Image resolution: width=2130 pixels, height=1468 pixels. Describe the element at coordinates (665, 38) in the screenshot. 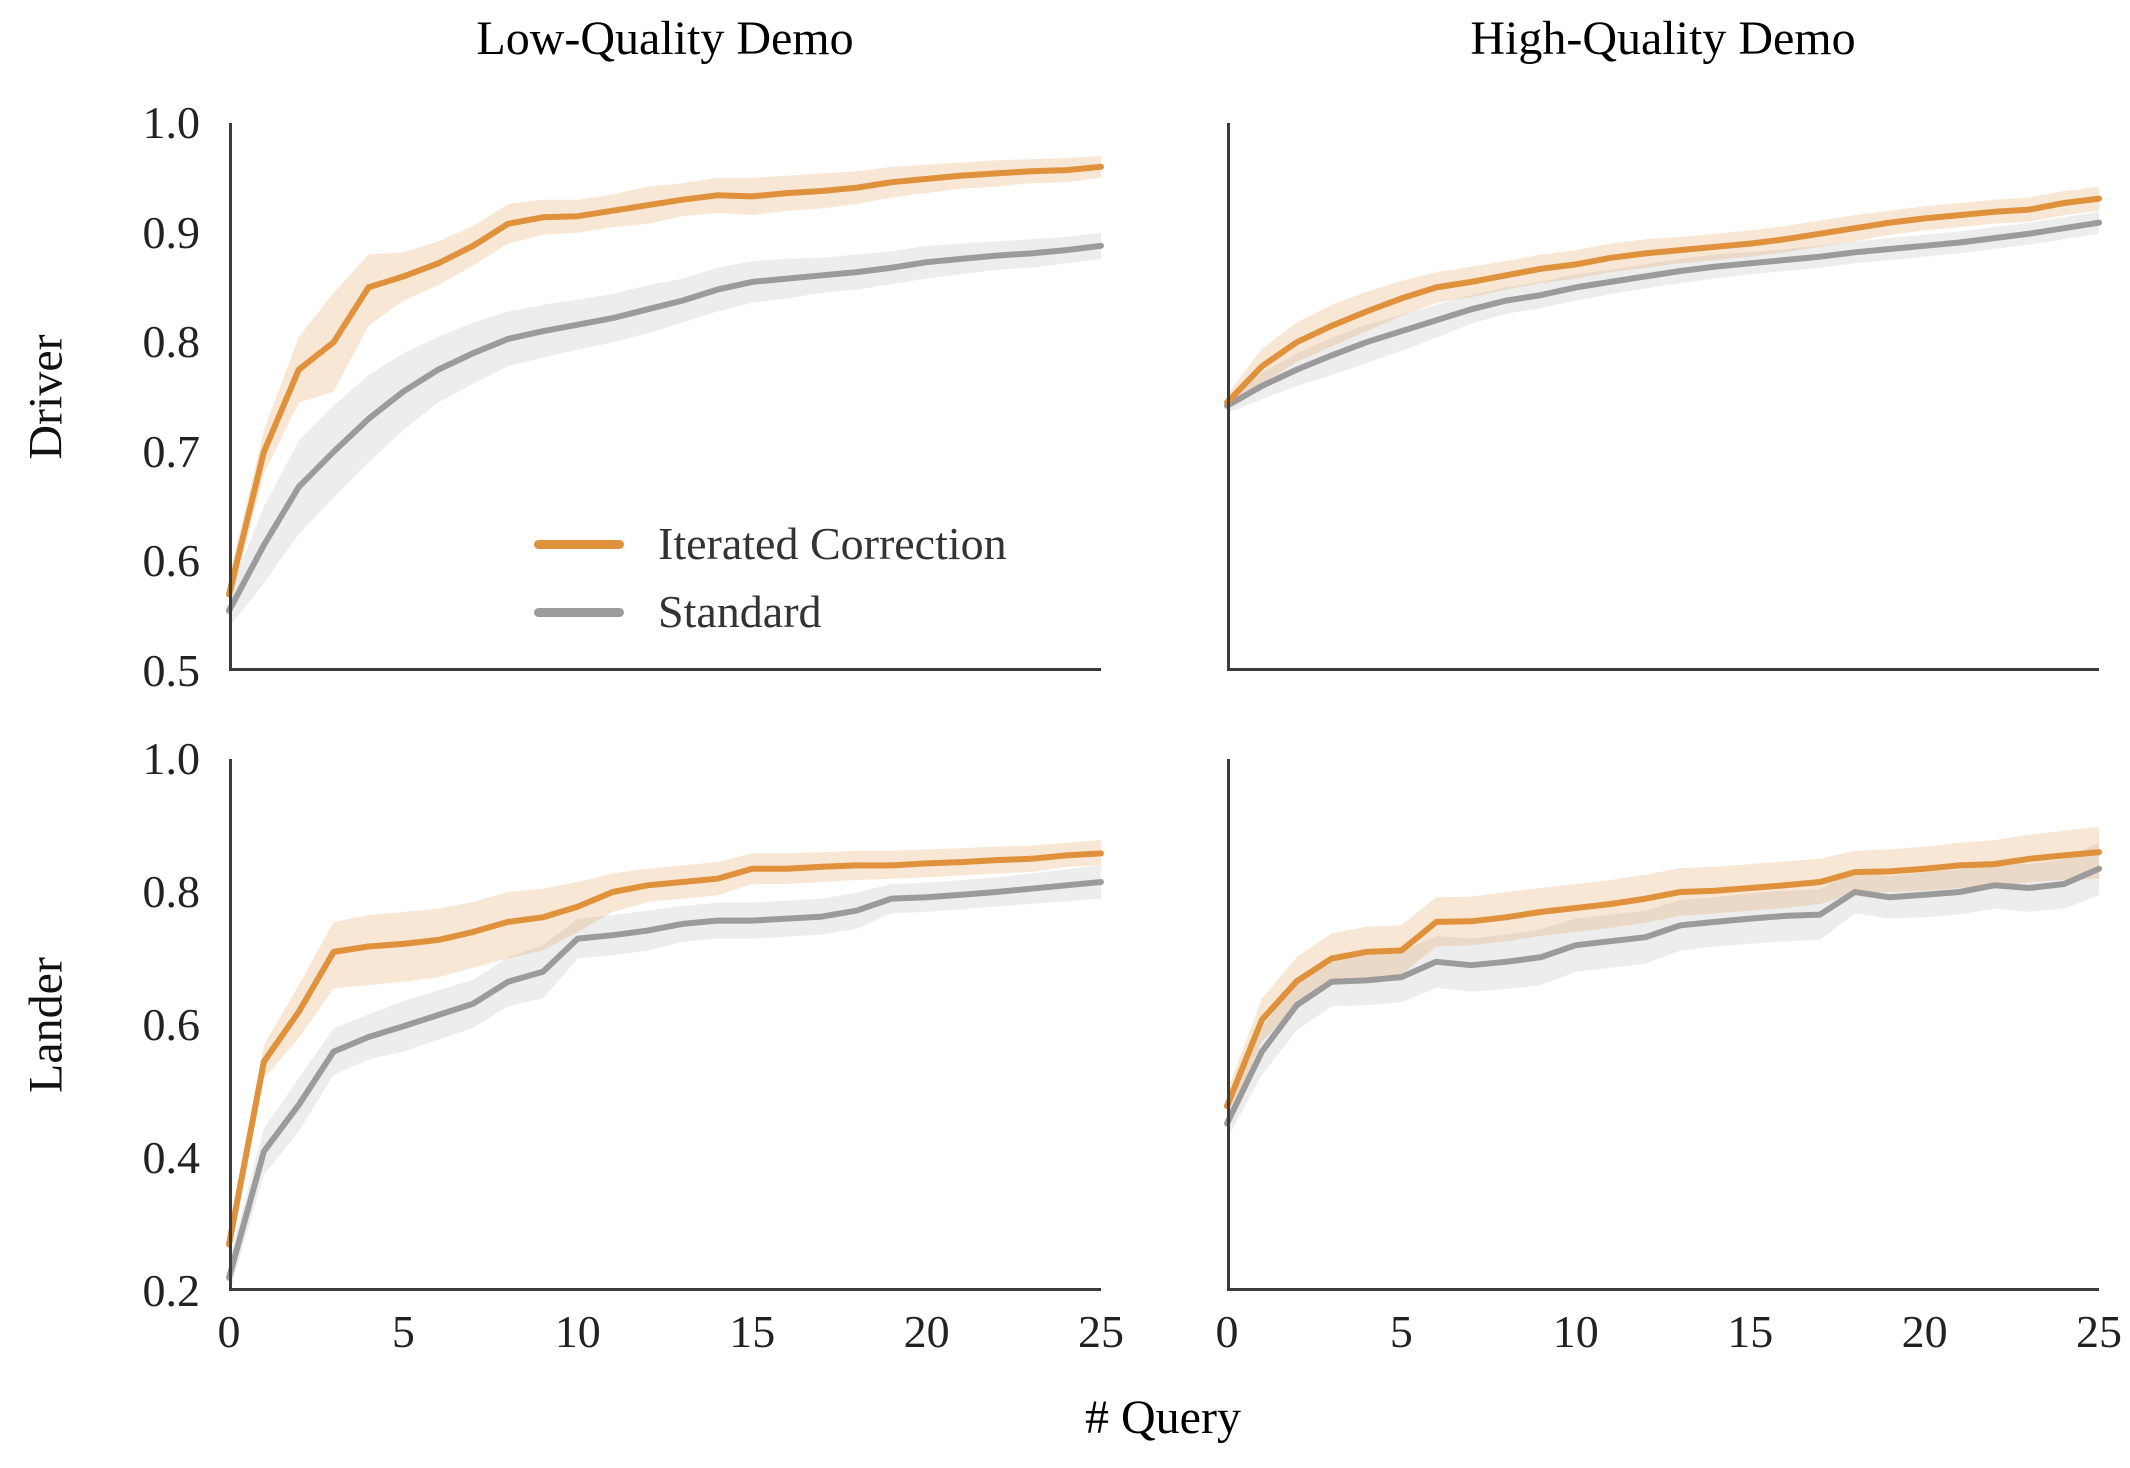

I see `column-title-low-quality: Low-Quality Demo` at that location.